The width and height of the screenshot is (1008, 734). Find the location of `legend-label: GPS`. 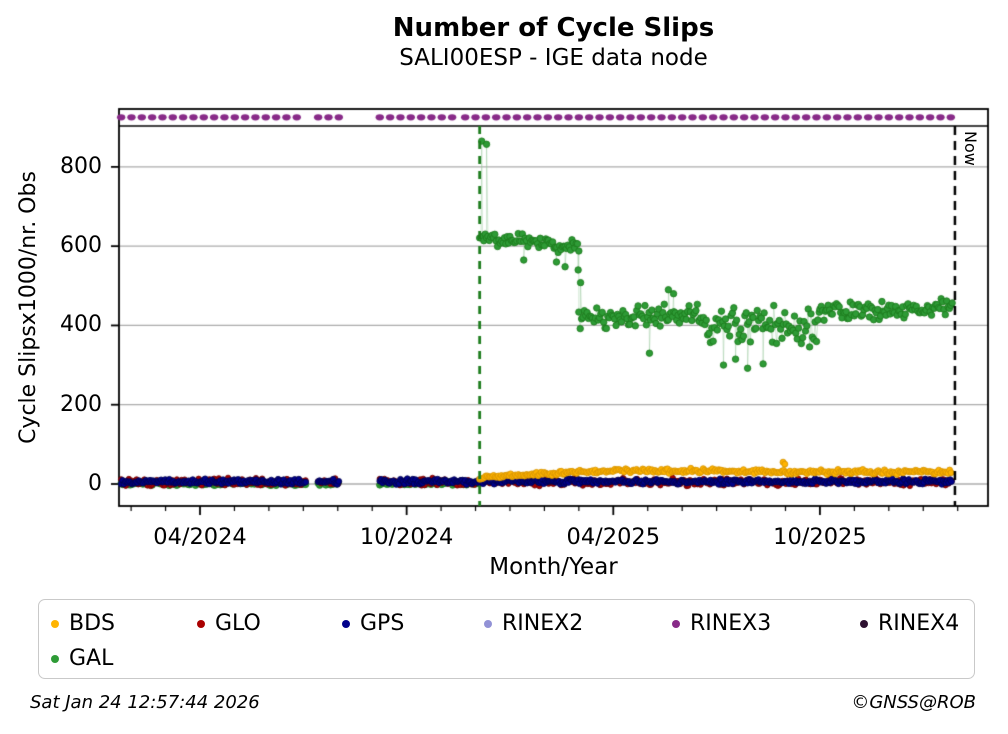

legend-label: GPS is located at coordinates (382, 623).